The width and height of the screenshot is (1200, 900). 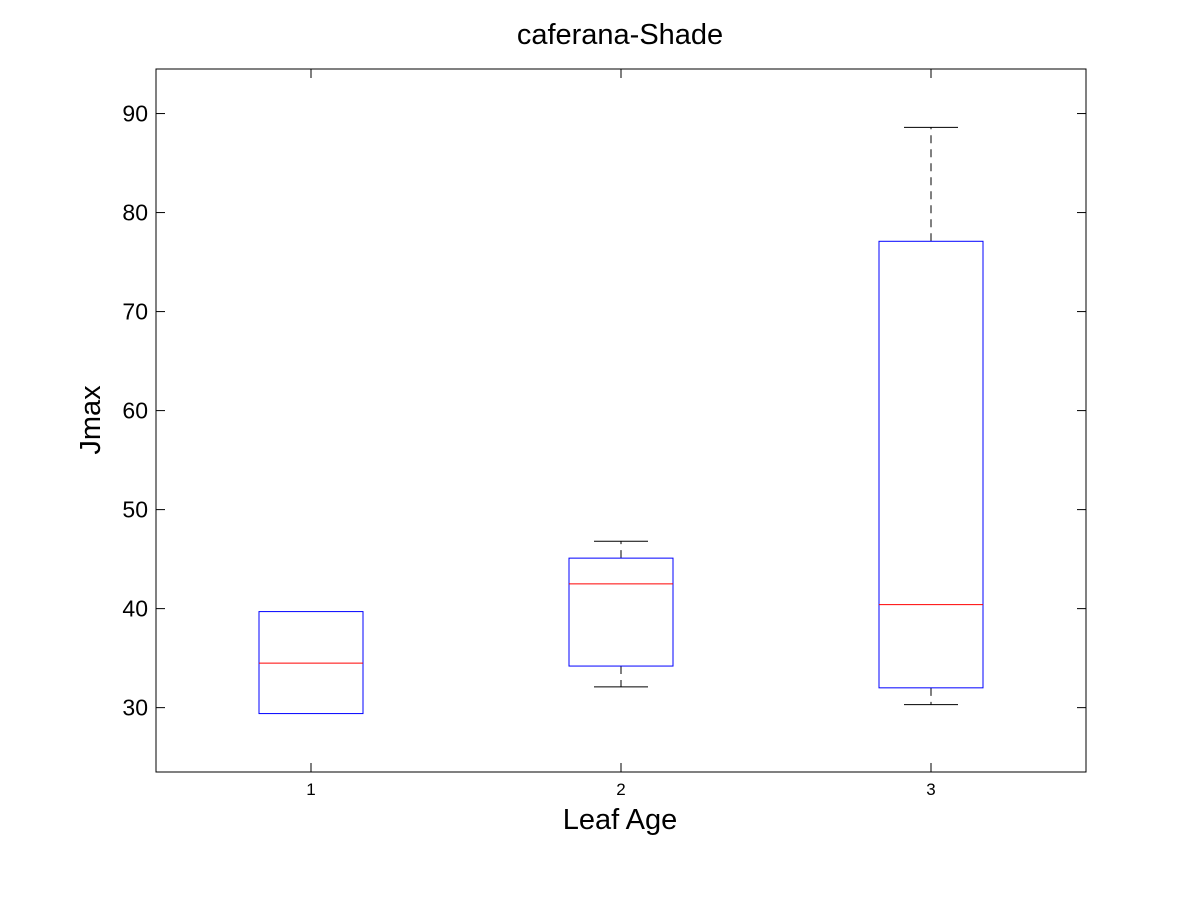 I want to click on y-tick-label: 60, so click(x=135, y=411).